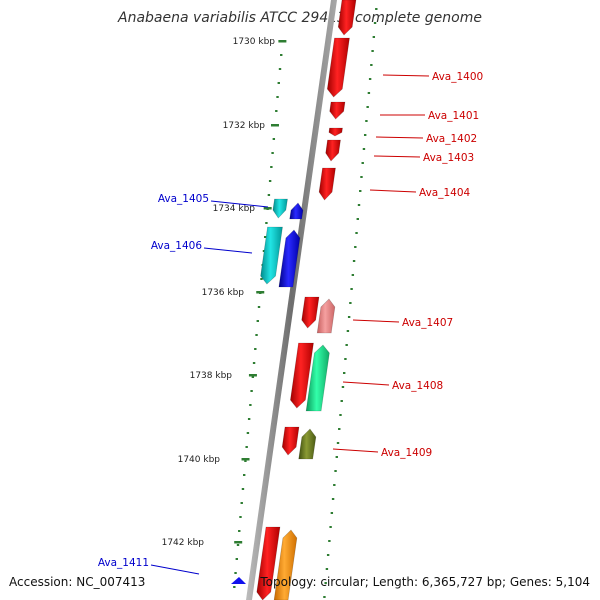 The width and height of the screenshot is (600, 600). I want to click on ruler-tick-label: 1738 kbp, so click(211, 376).